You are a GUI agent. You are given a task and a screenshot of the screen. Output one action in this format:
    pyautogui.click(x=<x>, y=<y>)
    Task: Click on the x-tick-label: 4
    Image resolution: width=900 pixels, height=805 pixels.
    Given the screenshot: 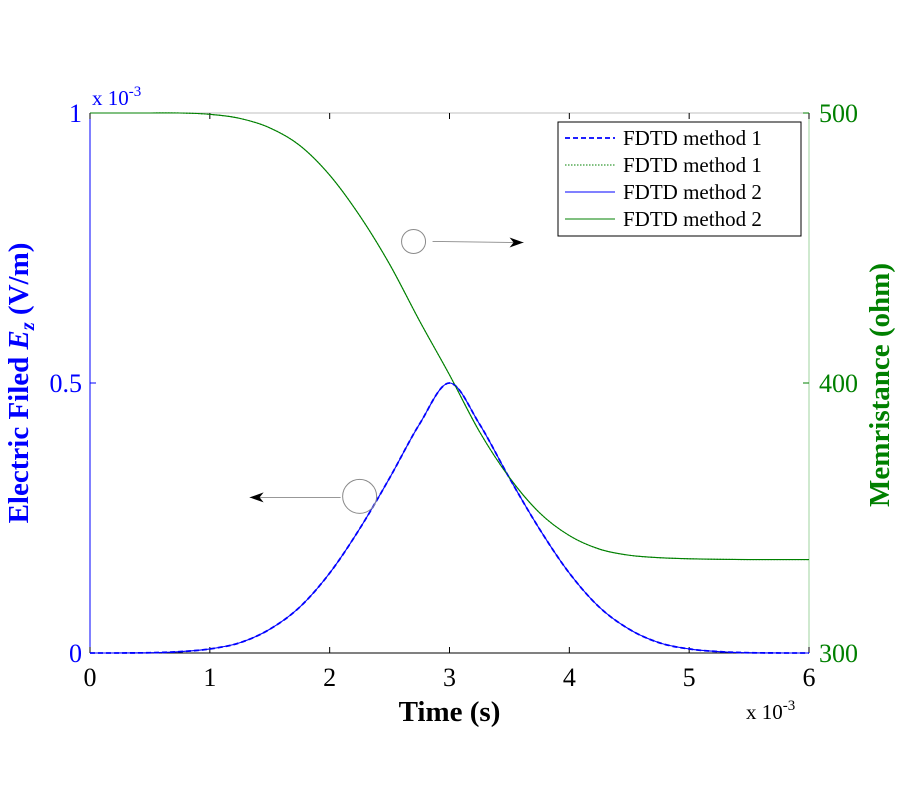 What is the action you would take?
    pyautogui.click(x=569, y=677)
    